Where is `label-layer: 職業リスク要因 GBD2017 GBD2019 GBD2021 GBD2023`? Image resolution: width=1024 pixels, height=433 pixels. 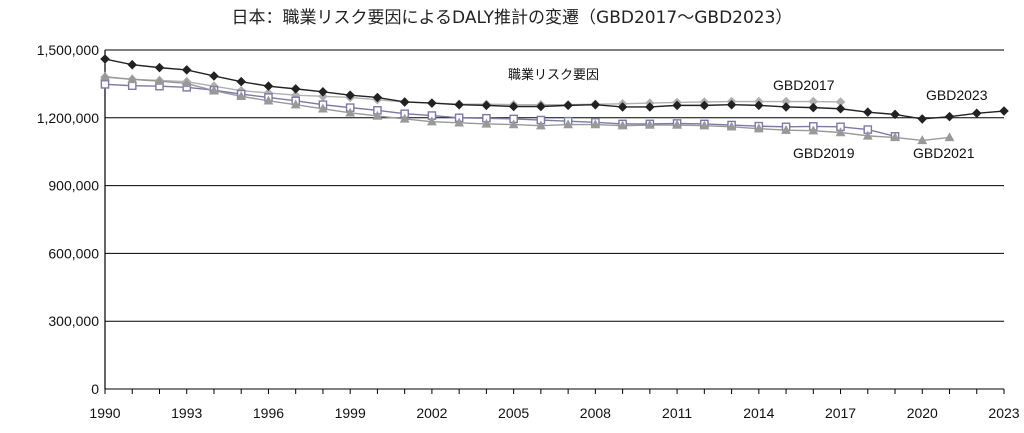 label-layer: 職業リスク要因 GBD2017 GBD2019 GBD2021 GBD2023 is located at coordinates (748, 114).